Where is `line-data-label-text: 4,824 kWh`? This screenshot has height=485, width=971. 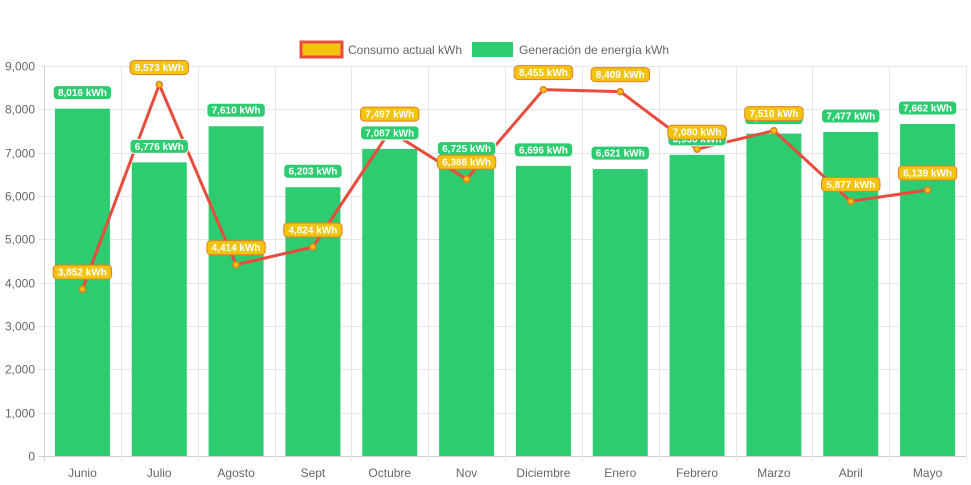 line-data-label-text: 4,824 kWh is located at coordinates (312, 230).